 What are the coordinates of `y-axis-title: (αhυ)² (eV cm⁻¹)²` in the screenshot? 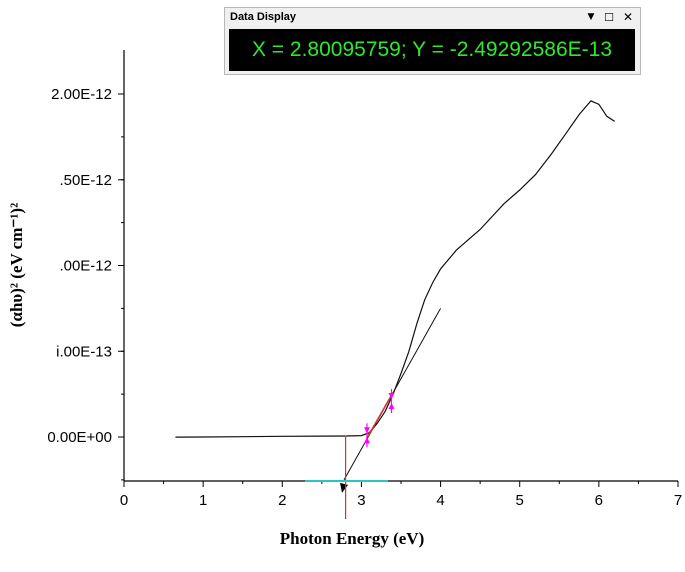 It's located at (16, 265).